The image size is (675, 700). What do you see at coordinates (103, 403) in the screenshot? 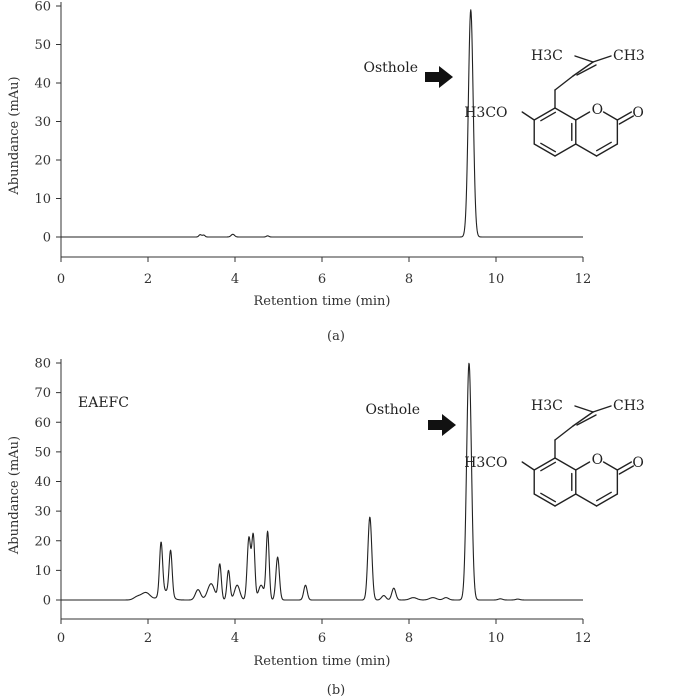
I see `panel-b-sample-label: EAEFC` at bounding box center [103, 403].